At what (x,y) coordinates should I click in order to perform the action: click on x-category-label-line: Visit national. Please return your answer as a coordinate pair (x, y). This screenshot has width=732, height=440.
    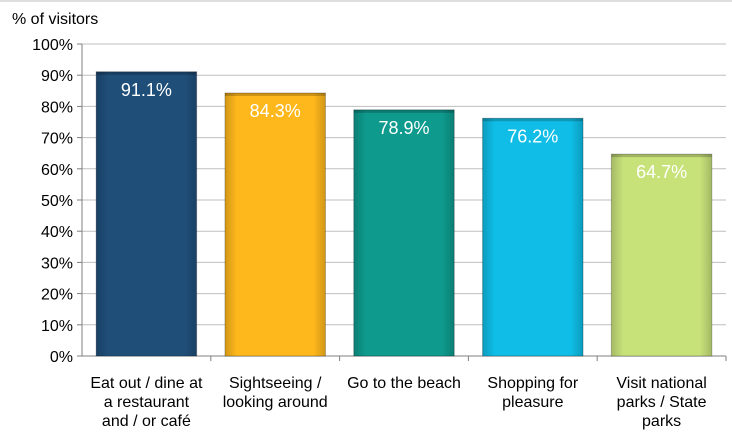
    Looking at the image, I should click on (661, 383).